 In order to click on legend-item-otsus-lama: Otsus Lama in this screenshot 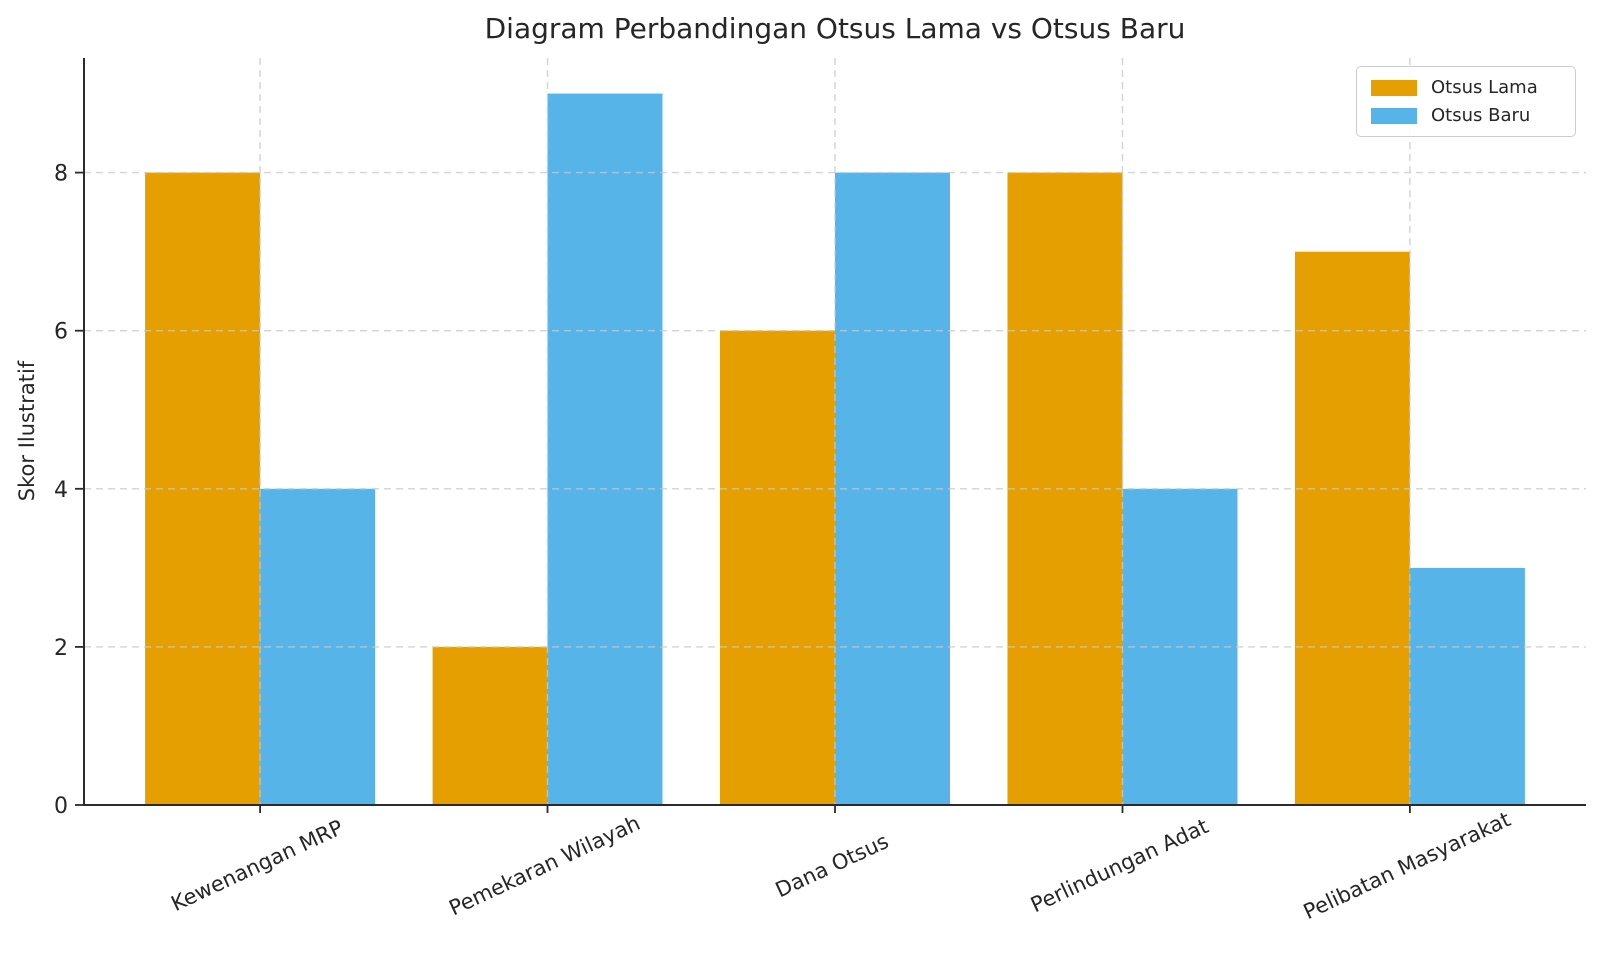, I will do `click(1466, 87)`.